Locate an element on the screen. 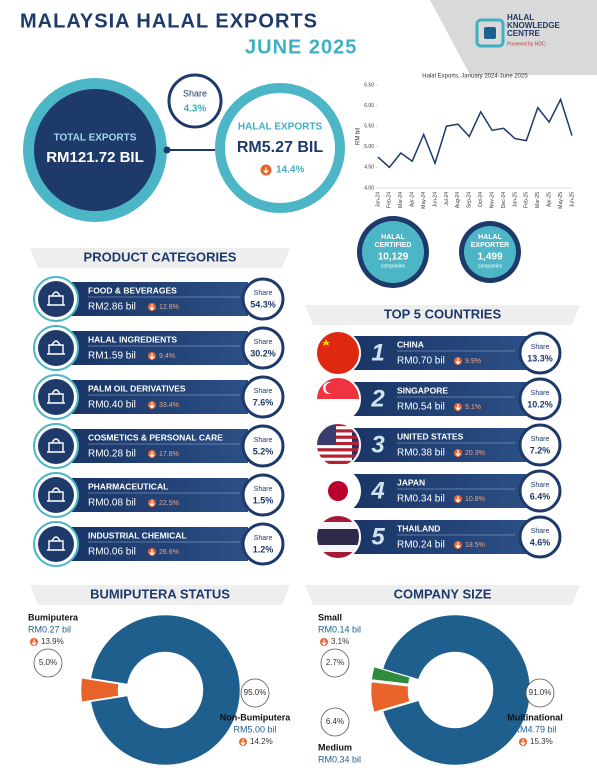 Image resolution: width=597 pixels, height=771 pixels. section-title: BUMIPUTERA STATUS is located at coordinates (160, 593).